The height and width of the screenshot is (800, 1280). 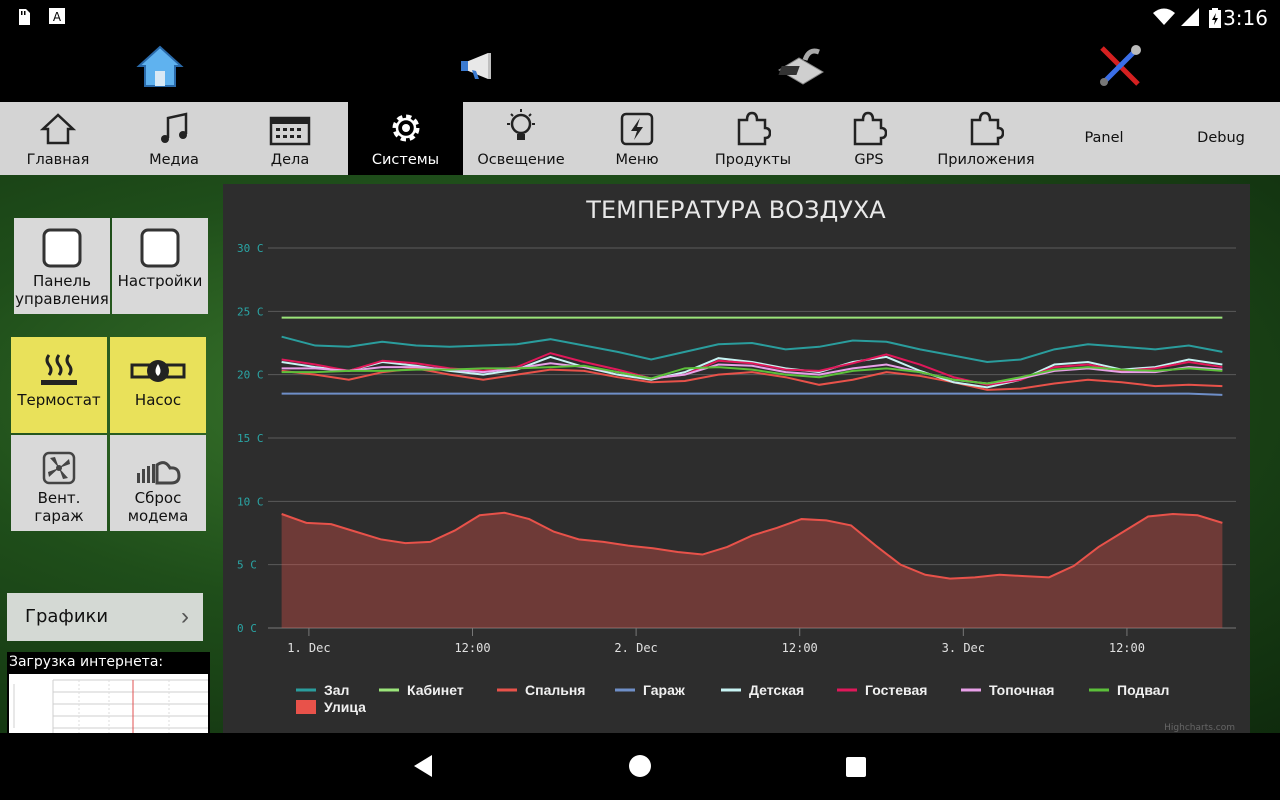 I want to click on y-tick-label: 25 C, so click(x=250, y=311).